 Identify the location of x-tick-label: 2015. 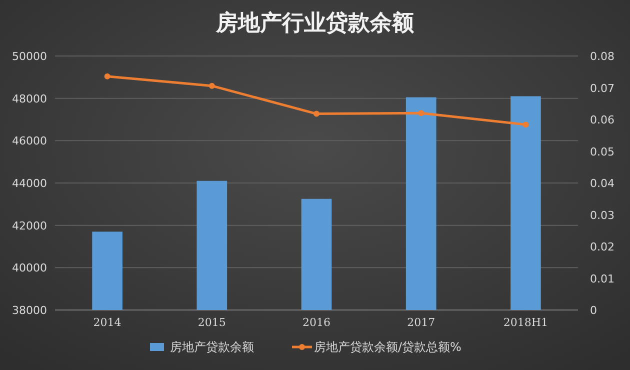
(212, 322).